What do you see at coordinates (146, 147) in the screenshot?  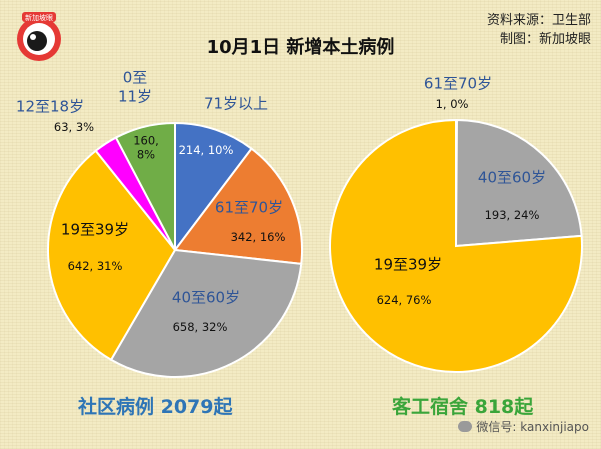 I see `slice-value-0-11: 160, 8%` at bounding box center [146, 147].